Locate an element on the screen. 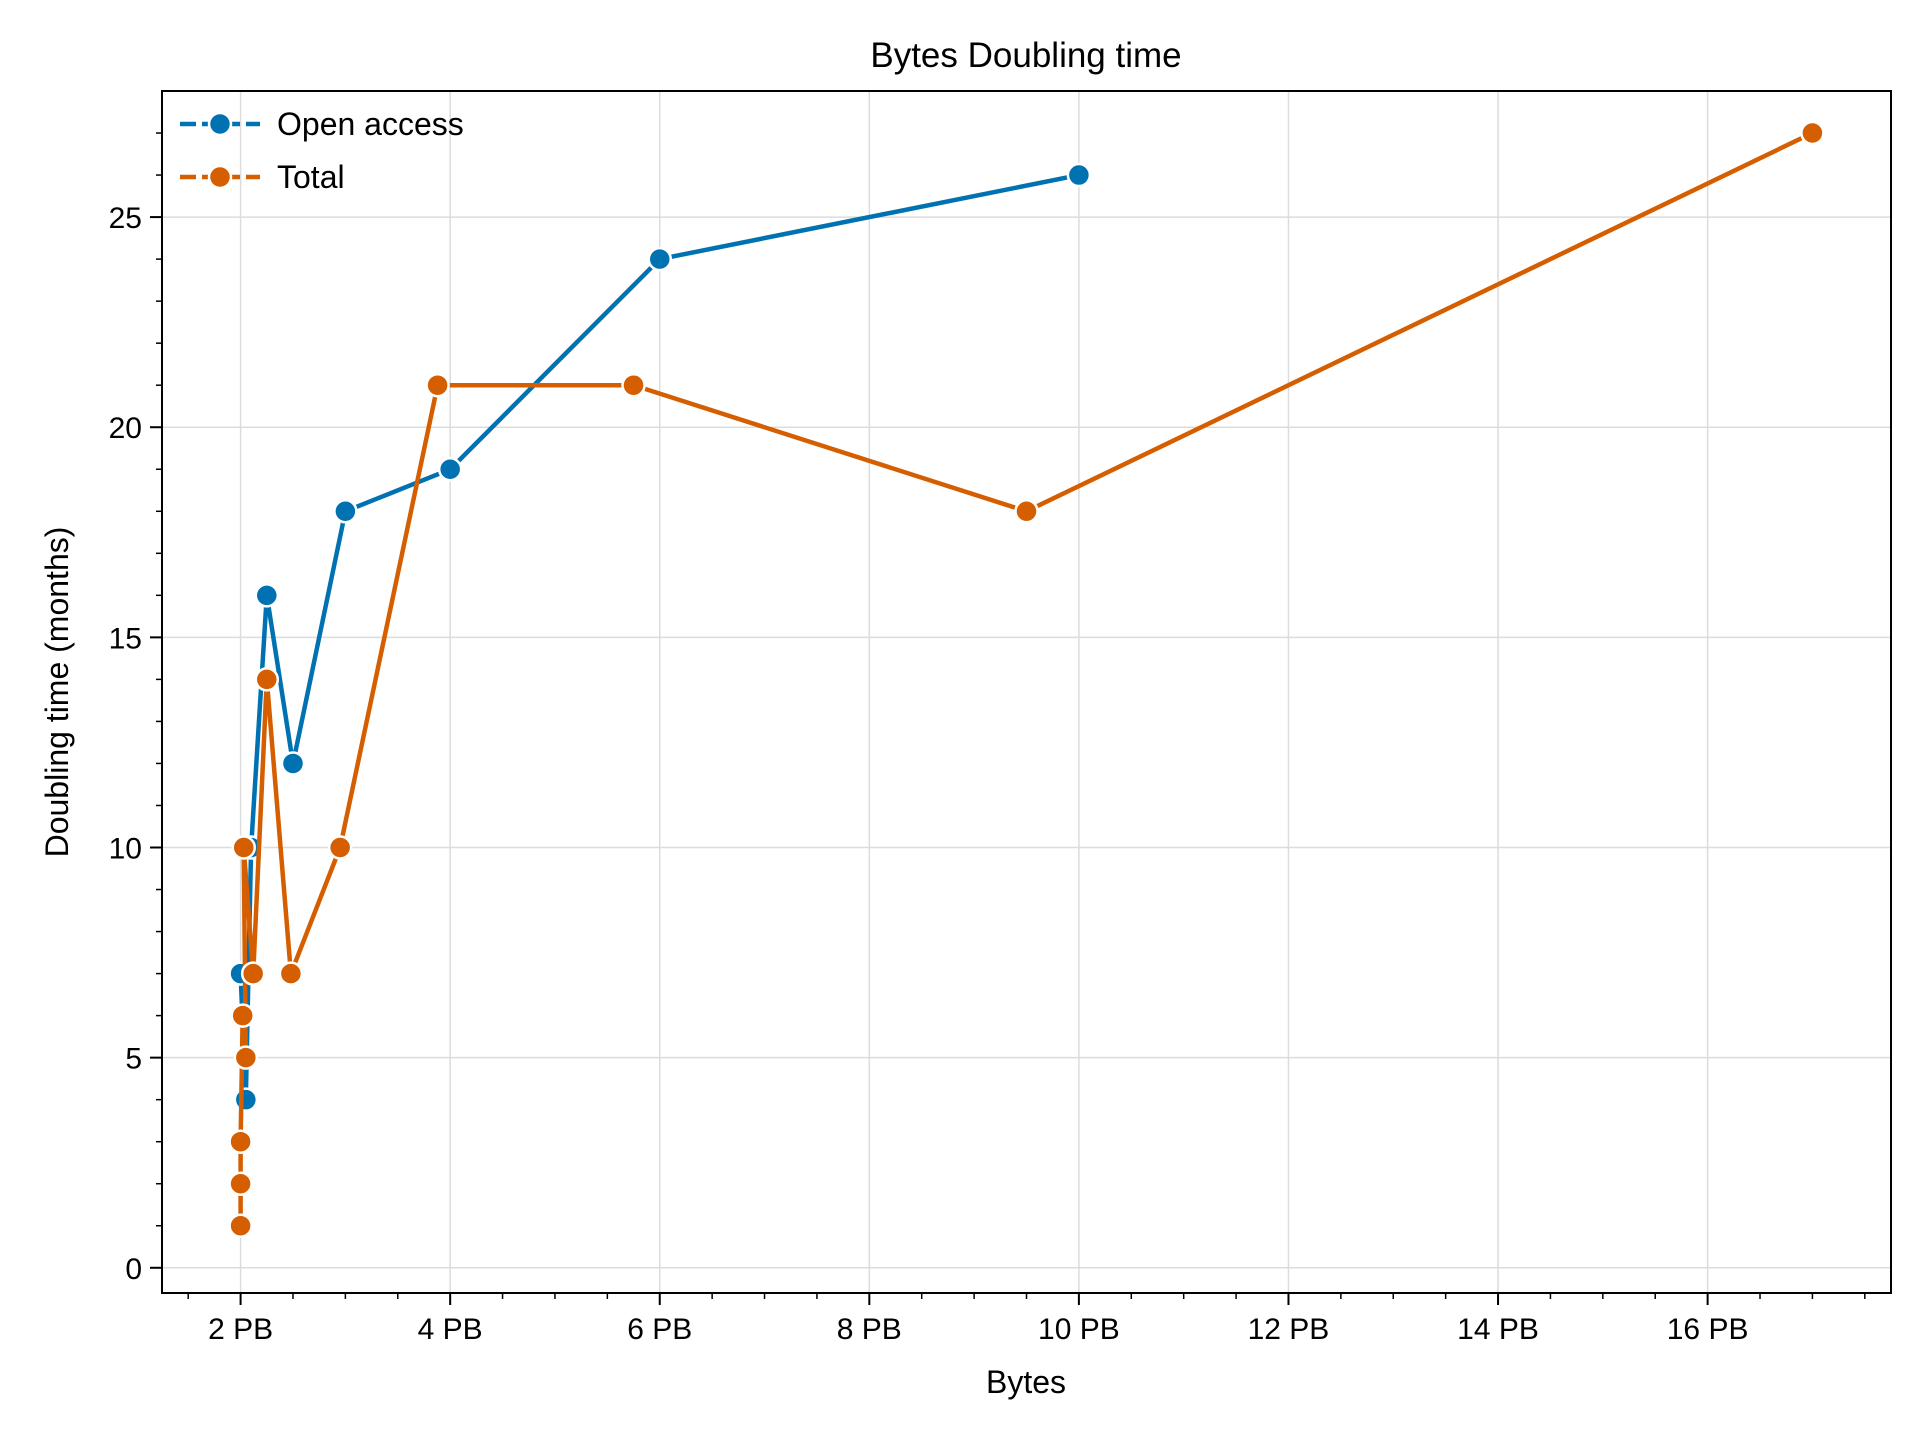 Image resolution: width=1920 pixels, height=1440 pixels. y-tick-label: 25 is located at coordinates (125, 218).